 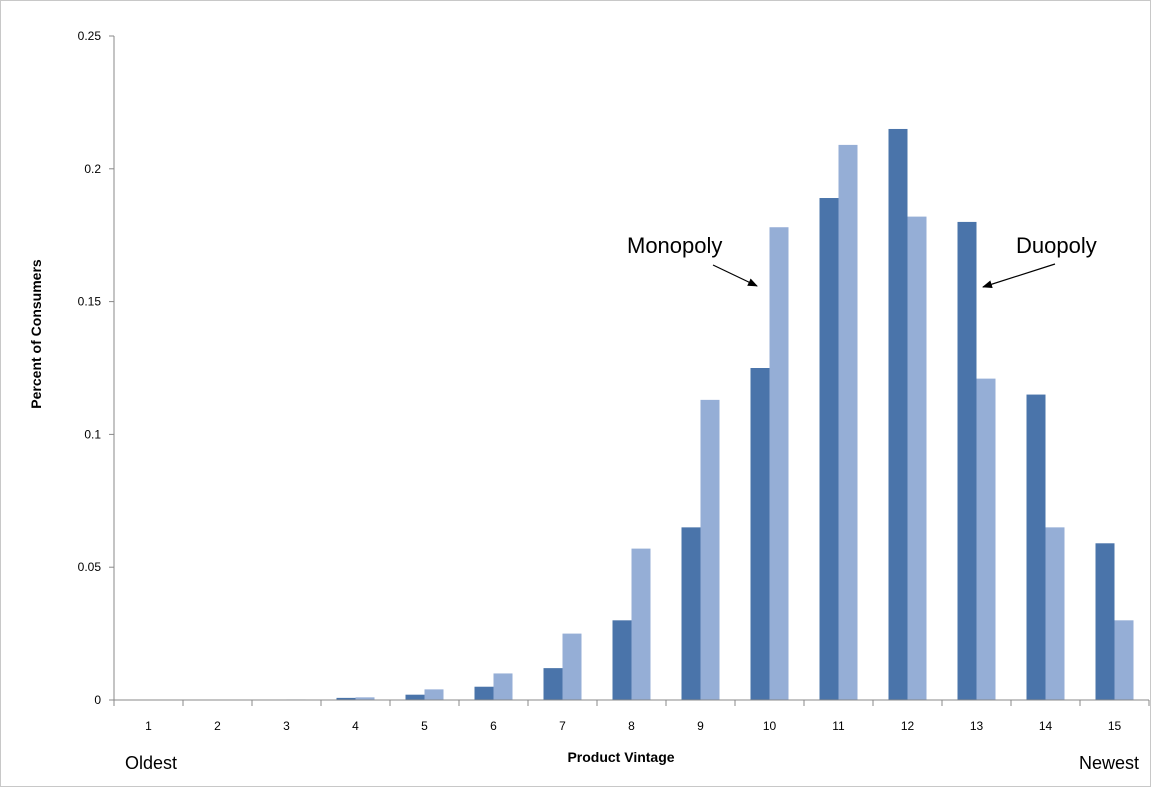 I want to click on x-tick-label: 10, so click(x=770, y=726).